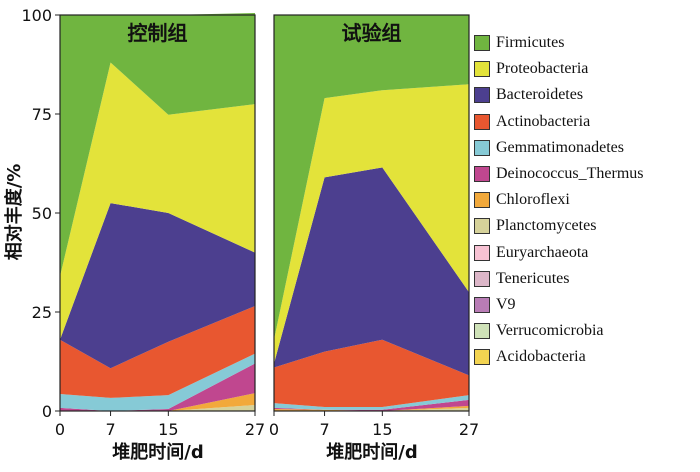 This screenshot has height=472, width=700. I want to click on legend-item: Firmicutes, so click(519, 43).